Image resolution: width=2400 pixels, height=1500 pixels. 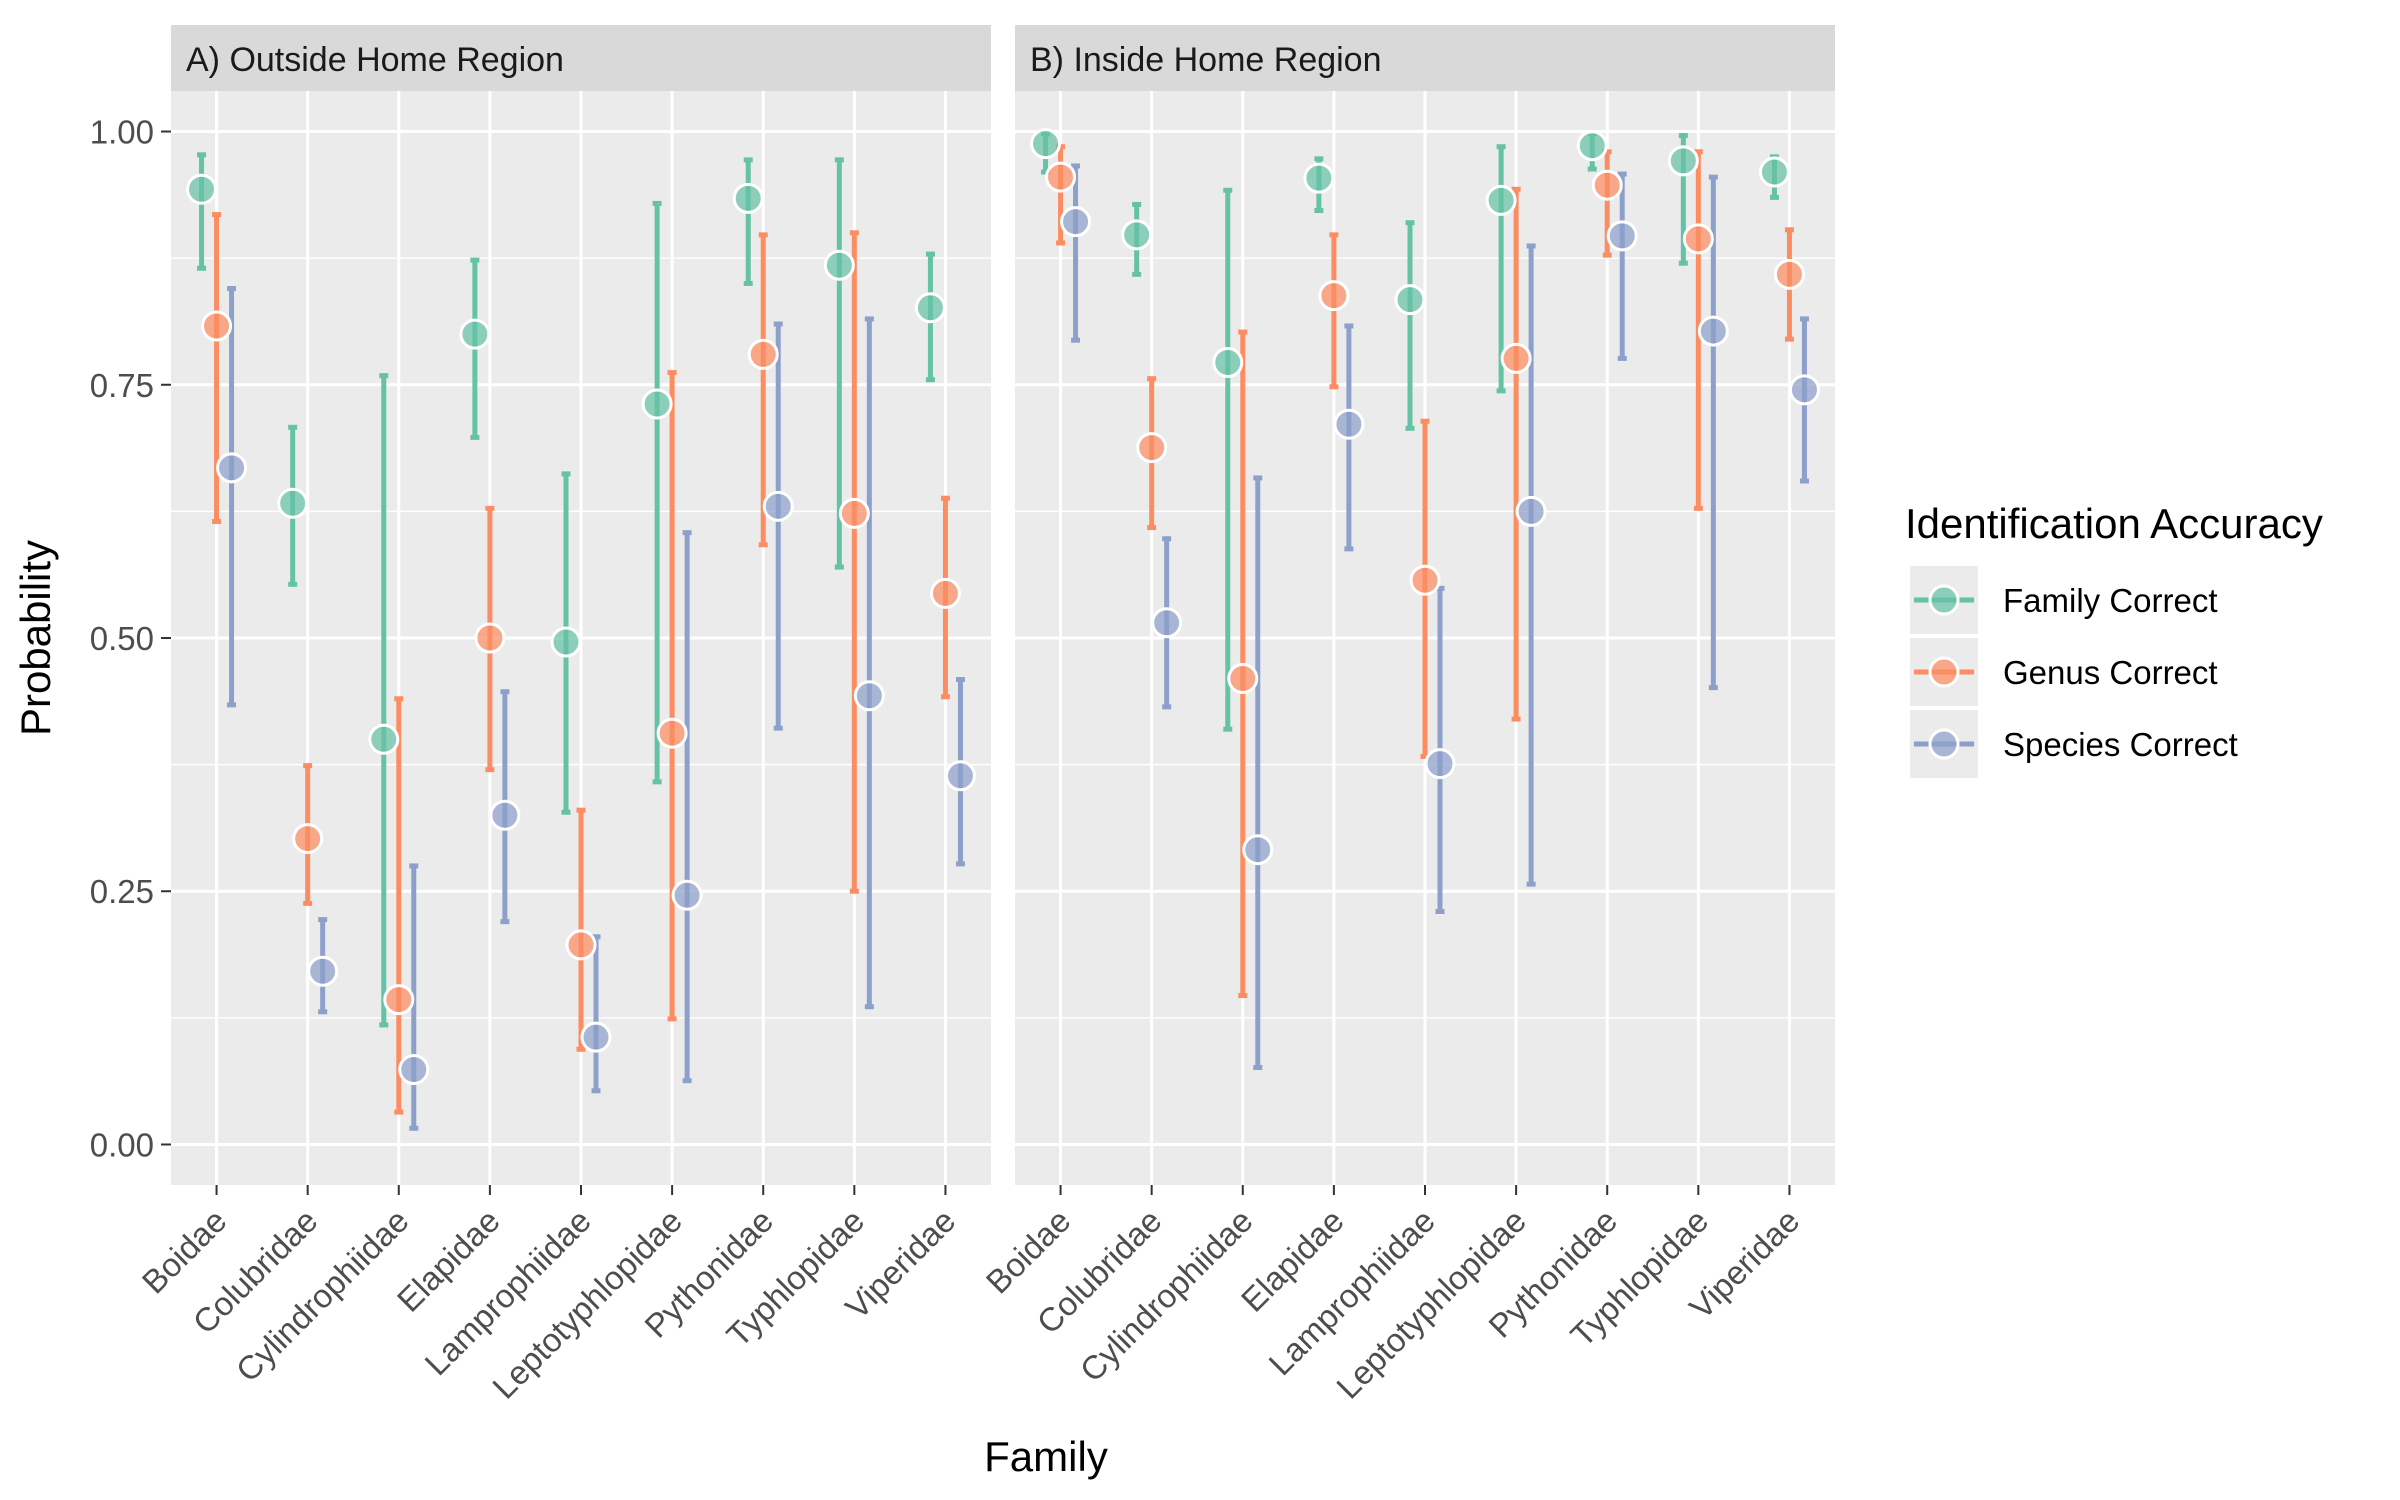 What do you see at coordinates (122, 891) in the screenshot?
I see `y-tick-label: 0.25` at bounding box center [122, 891].